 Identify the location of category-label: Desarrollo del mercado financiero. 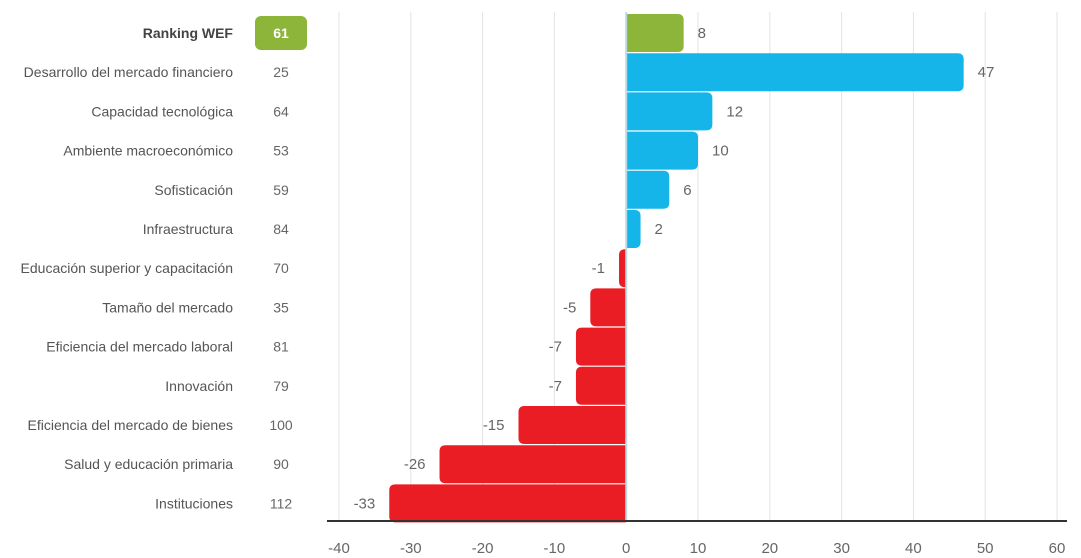
(129, 72).